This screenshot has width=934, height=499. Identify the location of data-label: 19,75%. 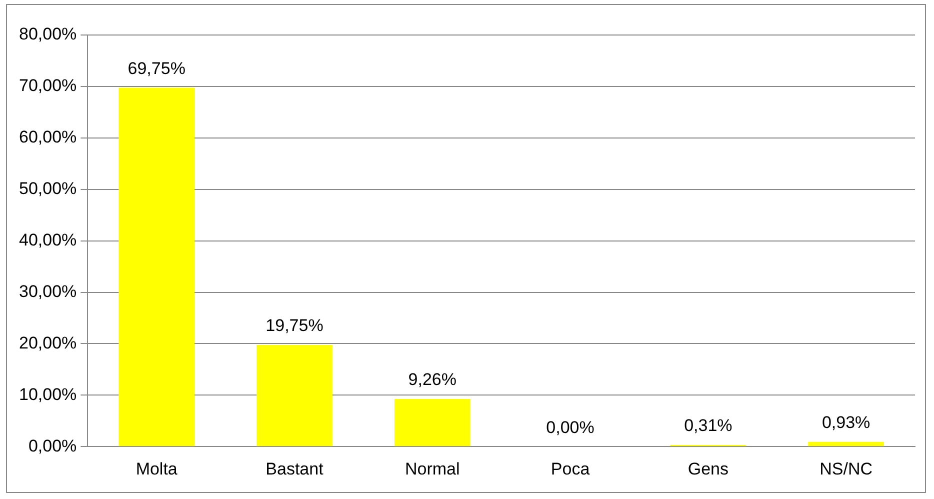
(295, 326).